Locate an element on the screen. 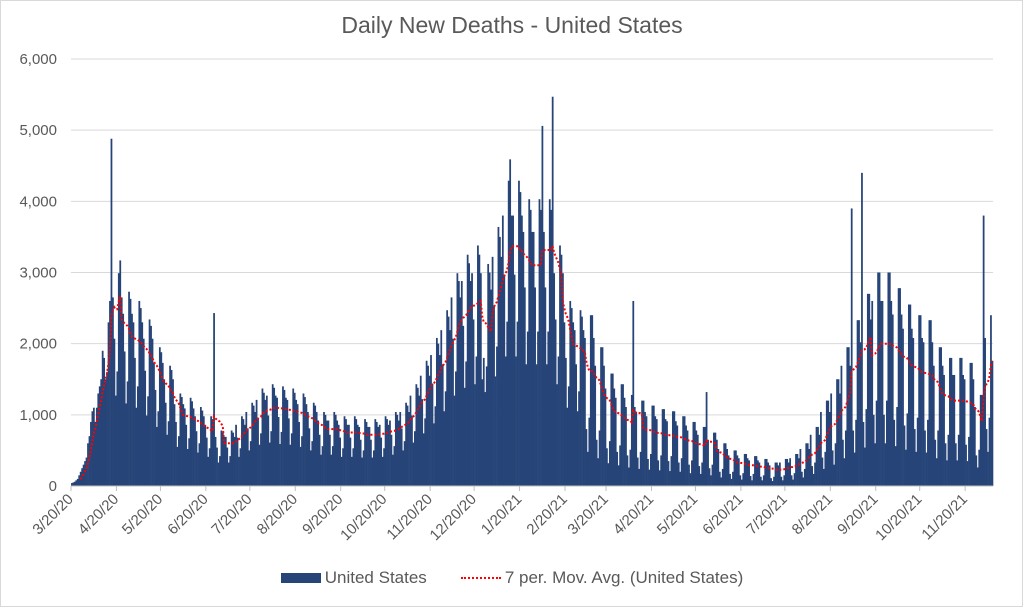 Image resolution: width=1024 pixels, height=608 pixels. x-tick-label: 1/20/21 is located at coordinates (501, 514).